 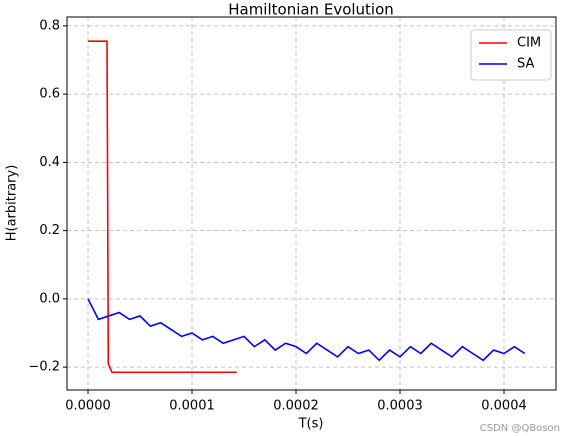 I want to click on y-tick-label: 0.8, so click(x=49, y=25).